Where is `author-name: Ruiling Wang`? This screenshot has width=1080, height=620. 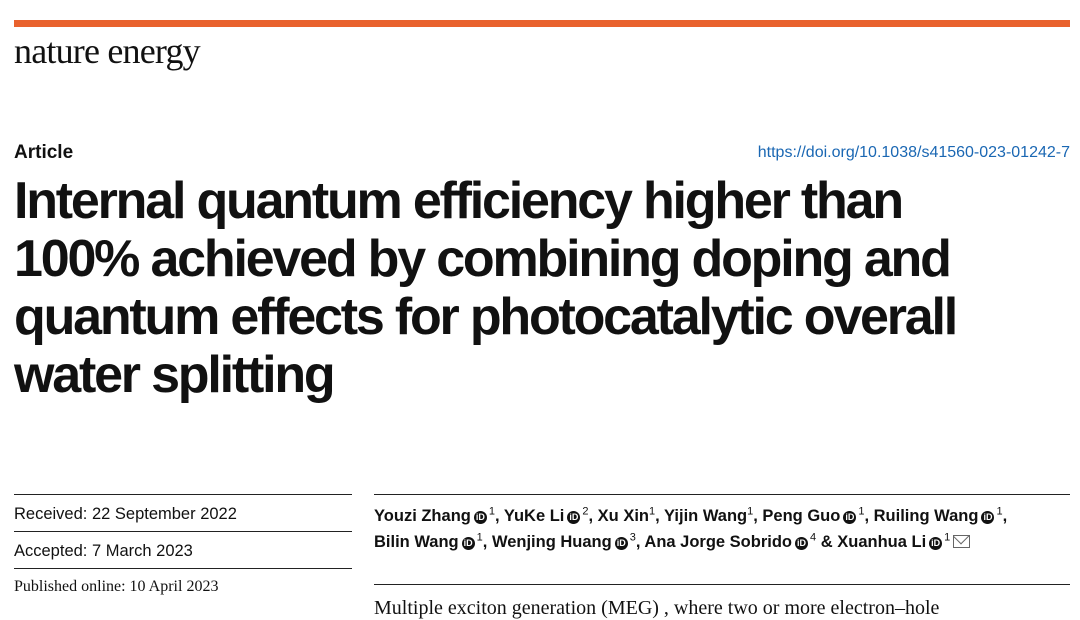 author-name: Ruiling Wang is located at coordinates (926, 516).